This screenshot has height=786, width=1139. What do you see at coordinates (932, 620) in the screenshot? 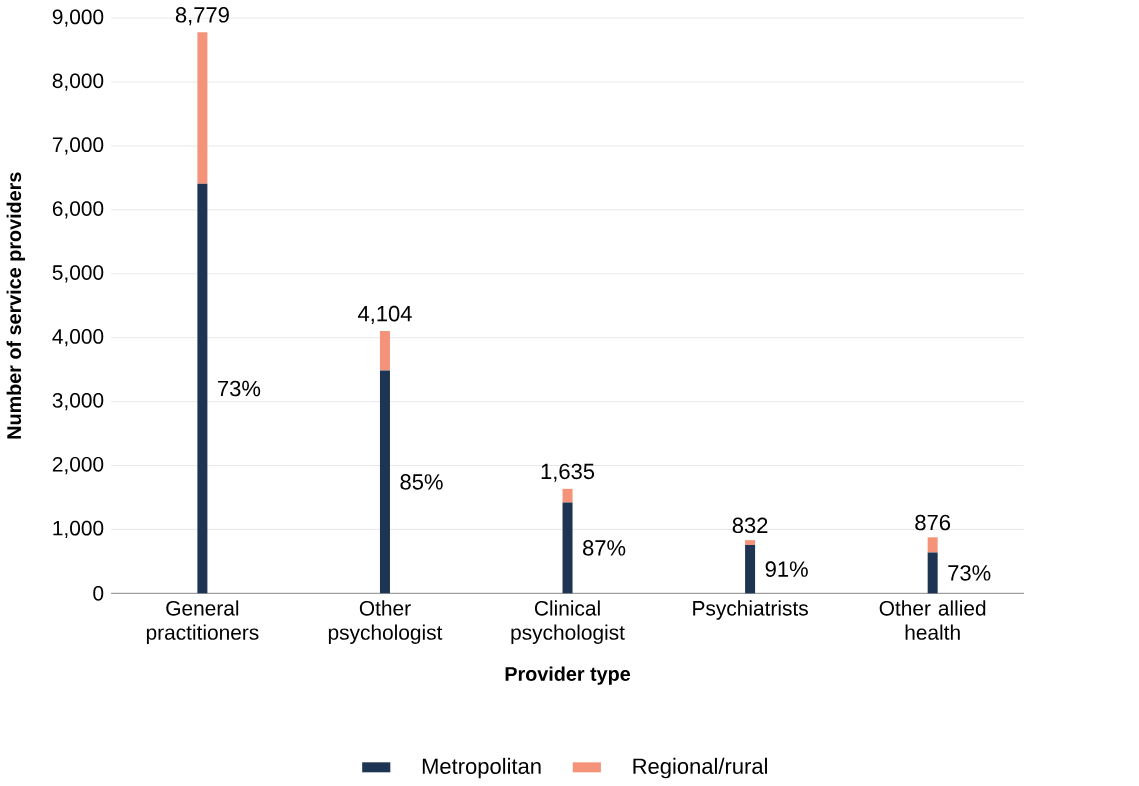
I see `x-tick-label: Other allied health` at bounding box center [932, 620].